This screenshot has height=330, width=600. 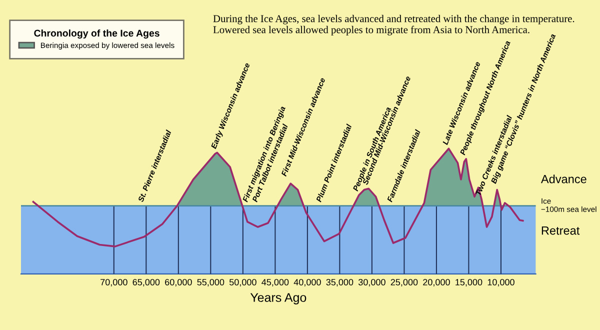 I want to click on x-tick-label: 70,000, so click(x=114, y=282).